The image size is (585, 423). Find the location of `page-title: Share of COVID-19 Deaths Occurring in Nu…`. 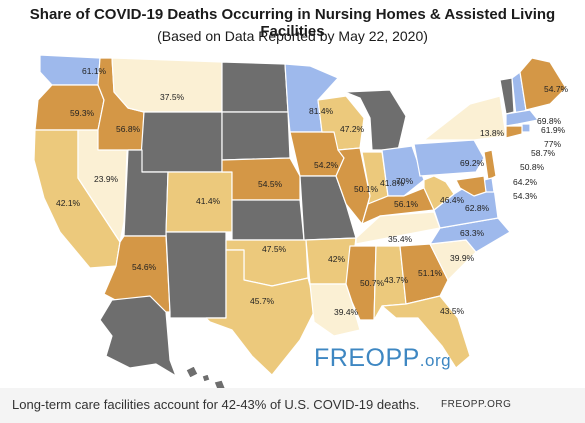

page-title: Share of COVID-19 Deaths Occurring in Nu… is located at coordinates (292, 23).